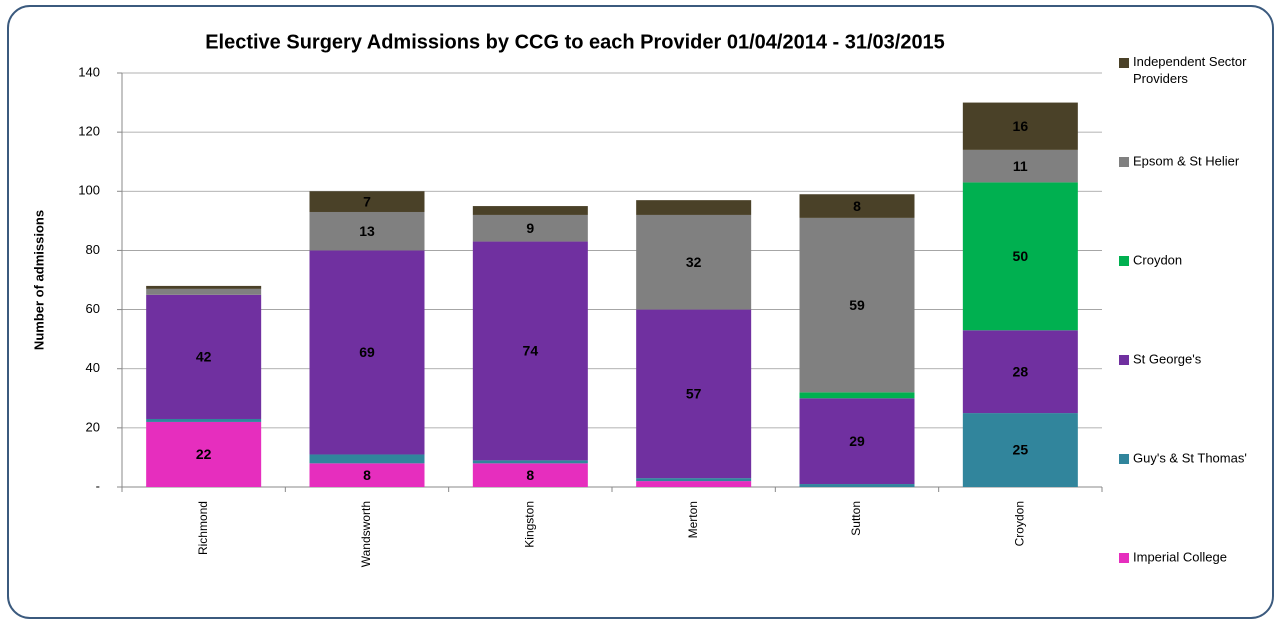  I want to click on legend-label: Epsom & St Helier, so click(1186, 160).